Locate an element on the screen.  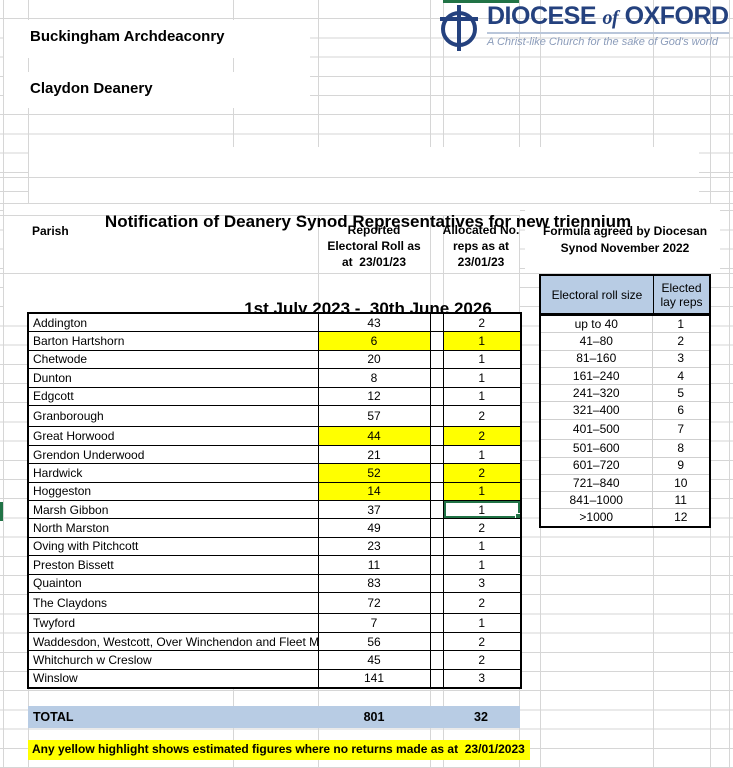
roll-size-range-cell: 401–500 is located at coordinates (596, 429).